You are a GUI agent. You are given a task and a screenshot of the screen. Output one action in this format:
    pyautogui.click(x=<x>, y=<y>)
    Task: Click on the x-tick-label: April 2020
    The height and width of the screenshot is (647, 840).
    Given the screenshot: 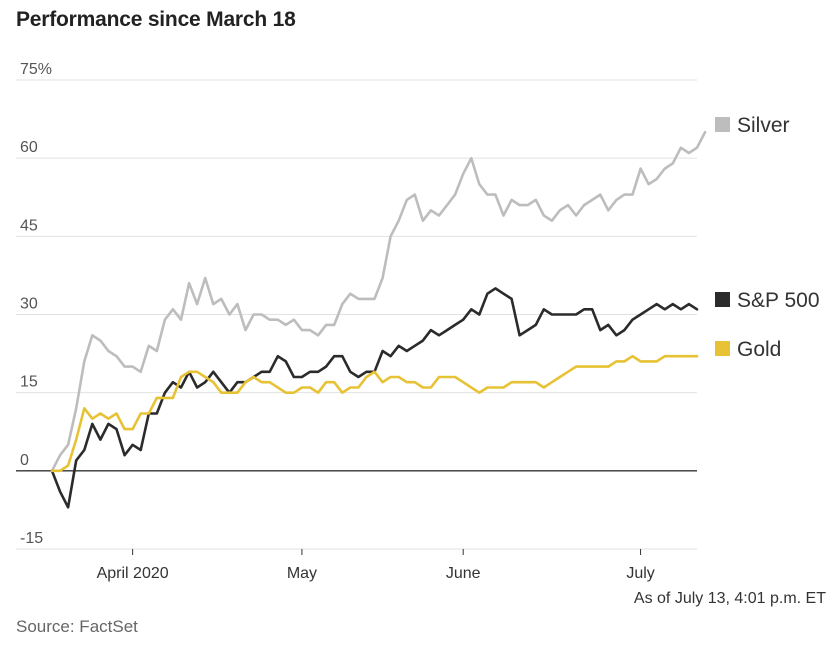 What is the action you would take?
    pyautogui.click(x=133, y=573)
    